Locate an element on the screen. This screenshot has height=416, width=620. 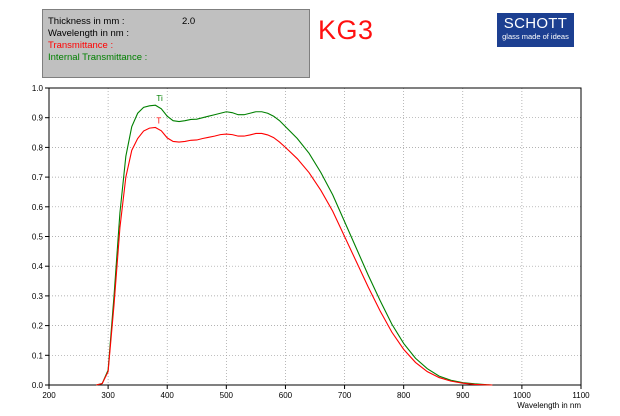
y-tick-label: 0.2 is located at coordinates (38, 326).